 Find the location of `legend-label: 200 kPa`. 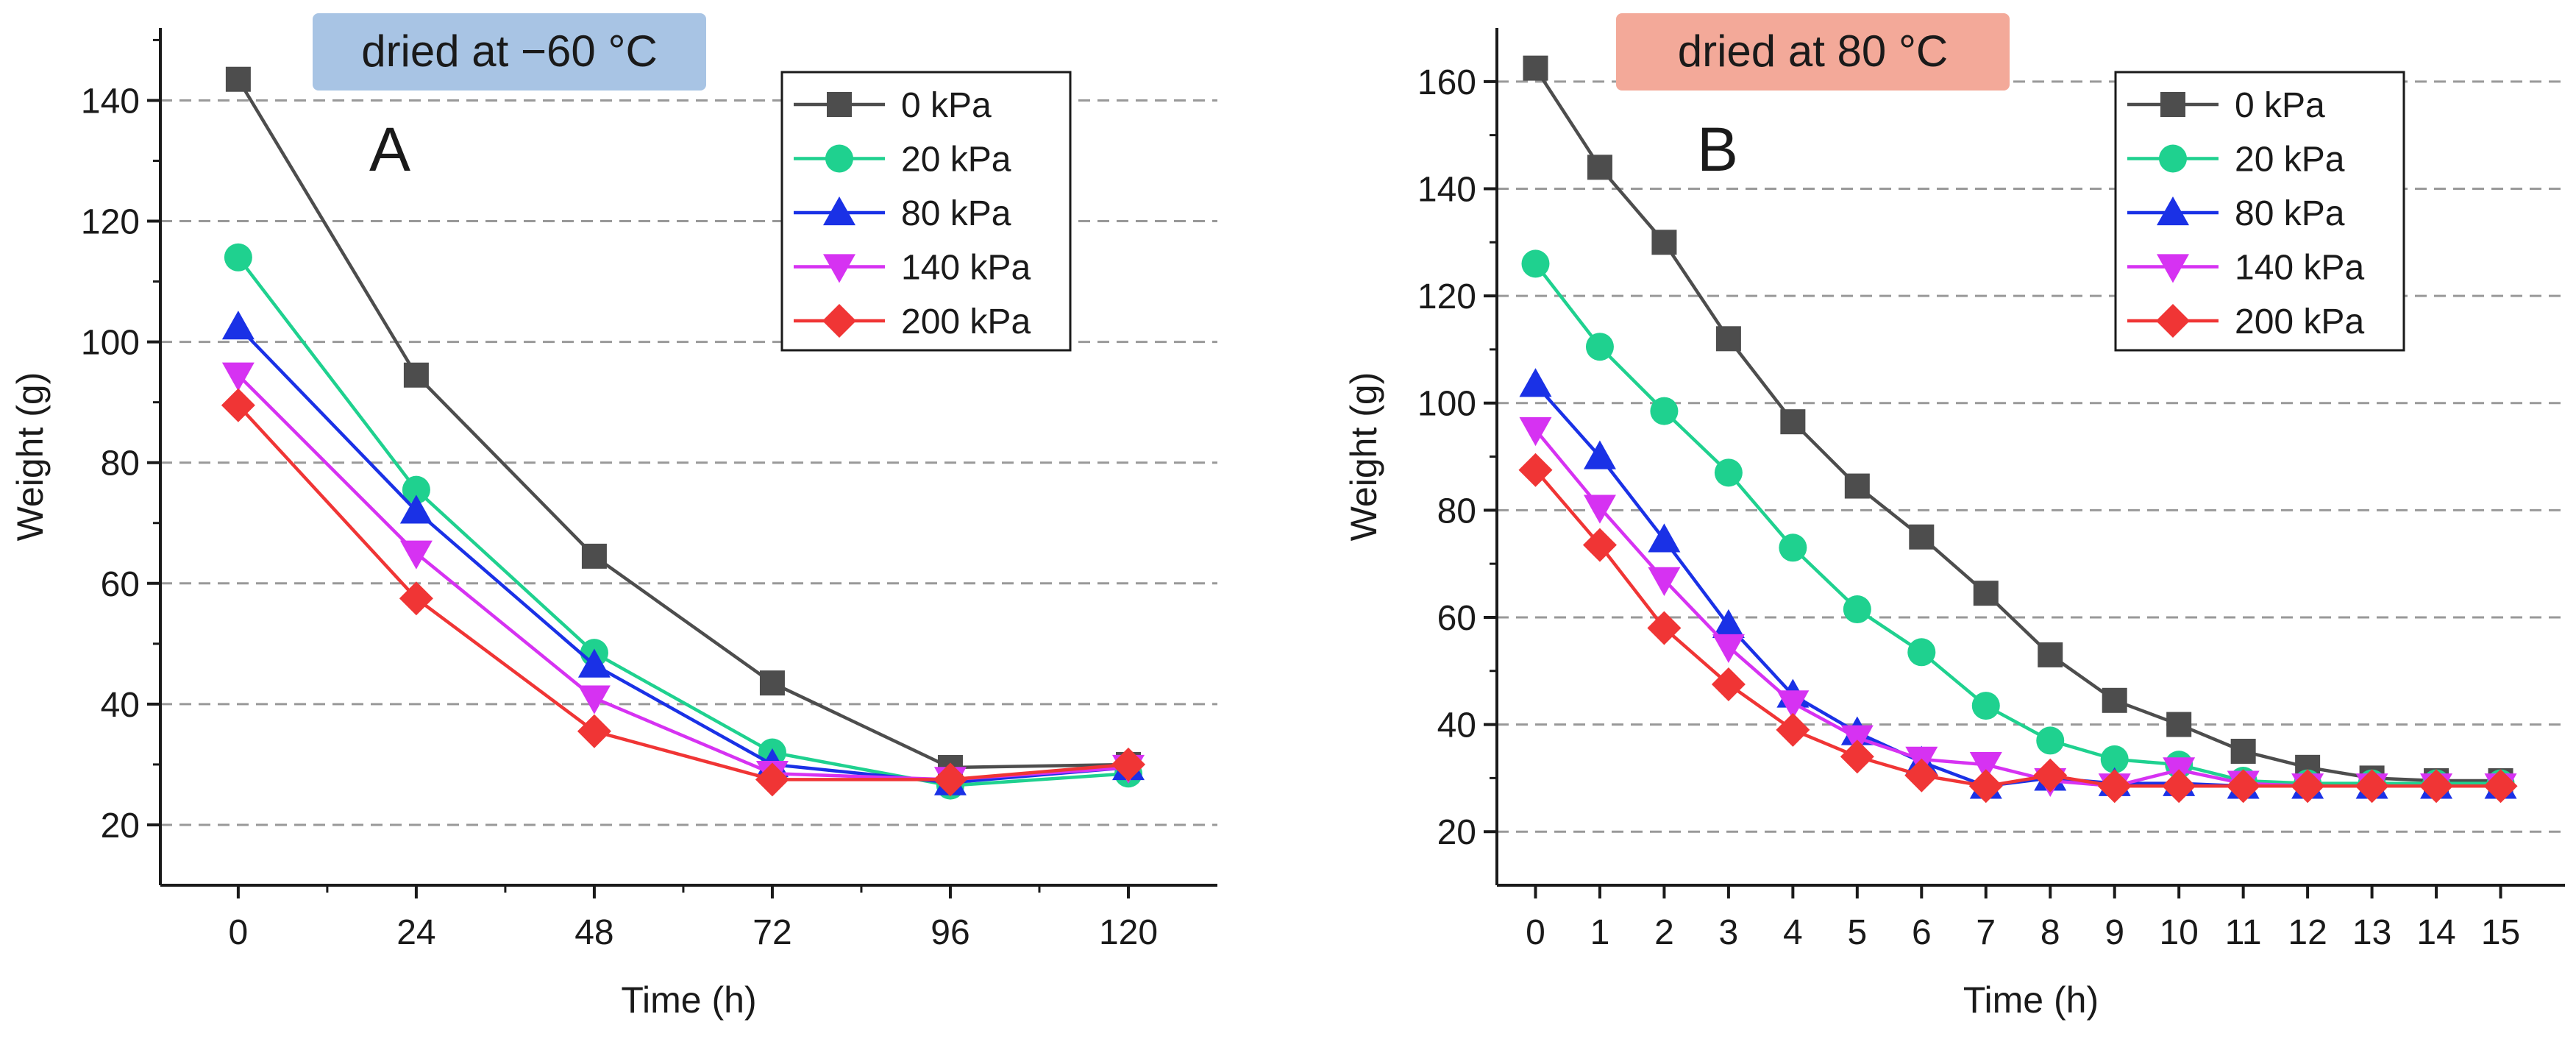

legend-label: 200 kPa is located at coordinates (2299, 321).